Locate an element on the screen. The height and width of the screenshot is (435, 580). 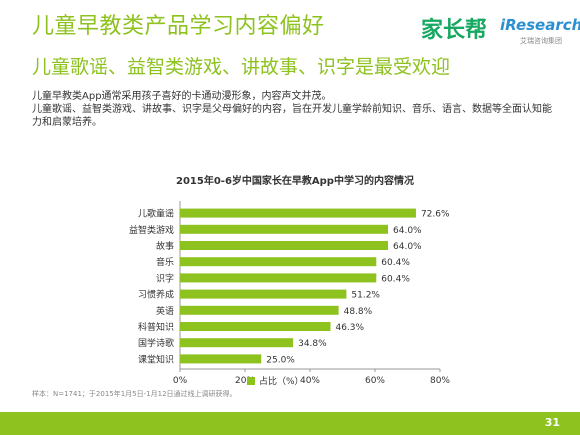
bar-value-label: 25.0% is located at coordinates (280, 360).